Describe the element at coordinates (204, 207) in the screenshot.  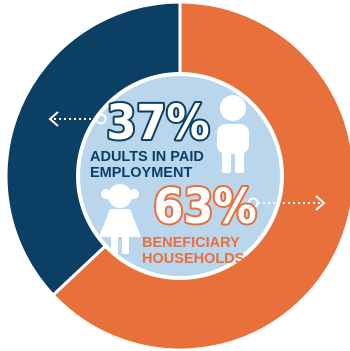
I see `percent-label-households: 63%` at that location.